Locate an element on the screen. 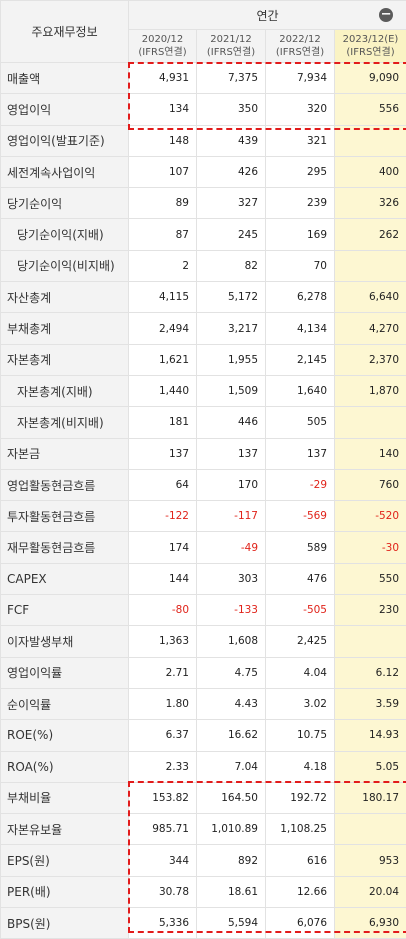  value-cell: 87 is located at coordinates (163, 234).